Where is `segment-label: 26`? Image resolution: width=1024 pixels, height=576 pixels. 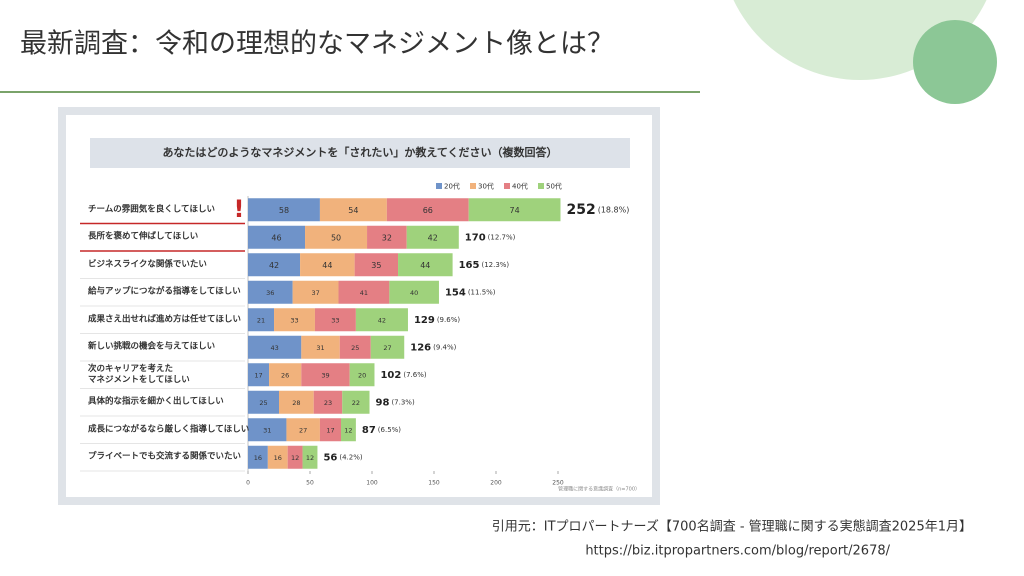 segment-label: 26 is located at coordinates (285, 375).